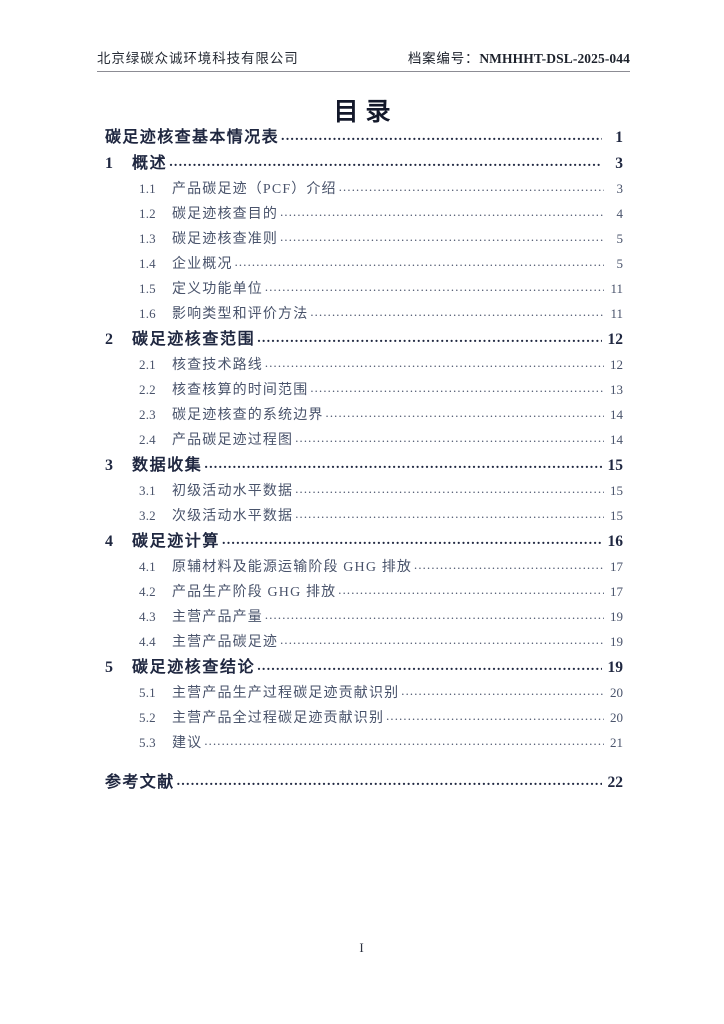  I want to click on header-archive-number: 档案编号：NMHHHT-DSL-2025-044, so click(519, 57).